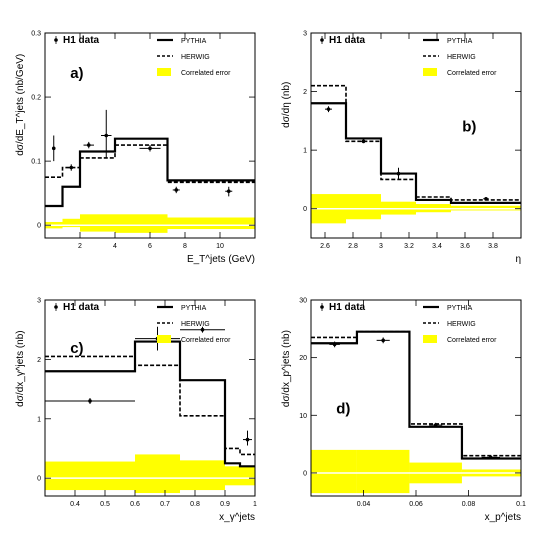 The width and height of the screenshot is (551, 542). I want to click on x-tick-label: 3.4, so click(437, 246).